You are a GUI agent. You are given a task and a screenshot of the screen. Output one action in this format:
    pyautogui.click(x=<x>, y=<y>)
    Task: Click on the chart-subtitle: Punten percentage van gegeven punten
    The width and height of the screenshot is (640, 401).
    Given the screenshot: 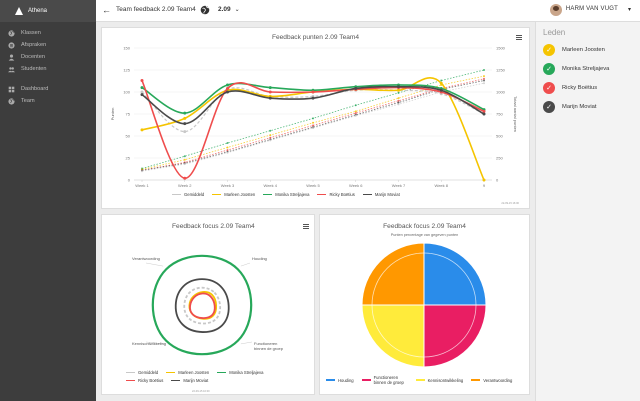 What is the action you would take?
    pyautogui.click(x=424, y=235)
    